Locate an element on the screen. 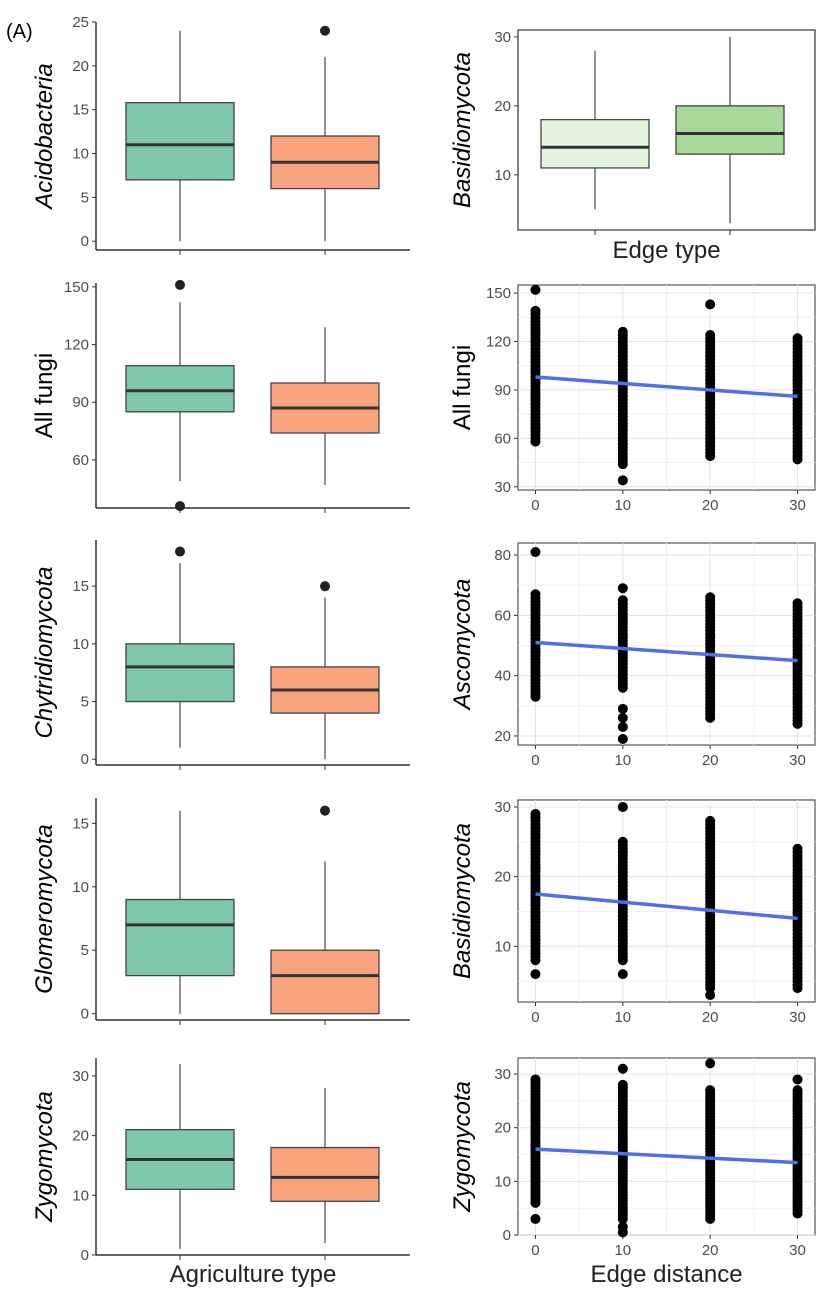 Image resolution: width=822 pixels, height=1291 pixels. panel-label: (A) is located at coordinates (19, 32).